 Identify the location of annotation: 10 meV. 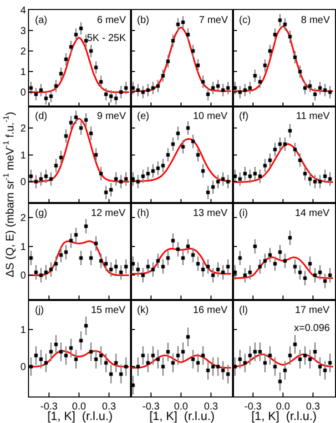
(210, 116).